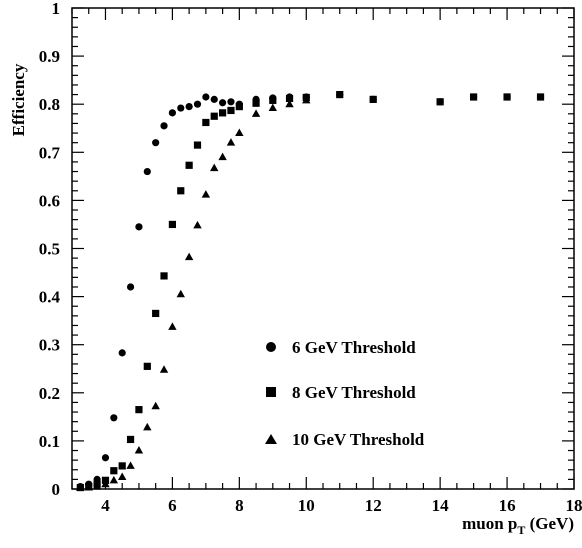  I want to click on legend-label-8gev: 8 GeV Threshold, so click(354, 392).